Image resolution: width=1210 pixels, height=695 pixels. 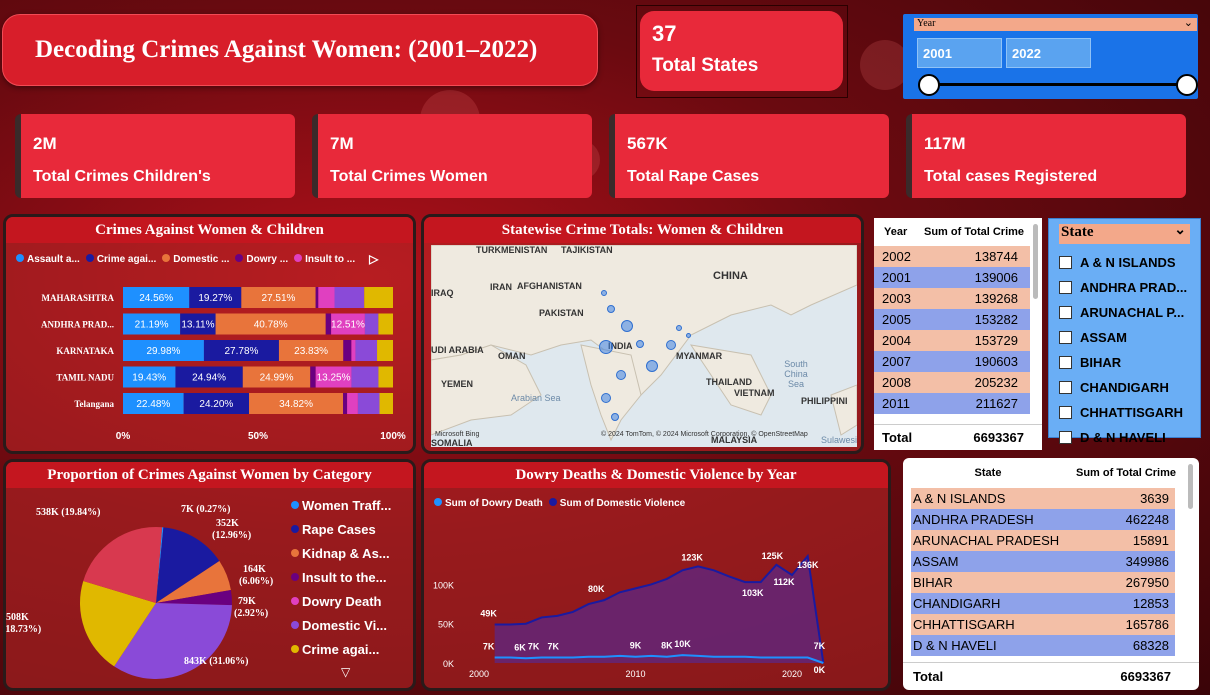 I want to click on table-row: A & N ISLANDS 3639, so click(x=1043, y=498).